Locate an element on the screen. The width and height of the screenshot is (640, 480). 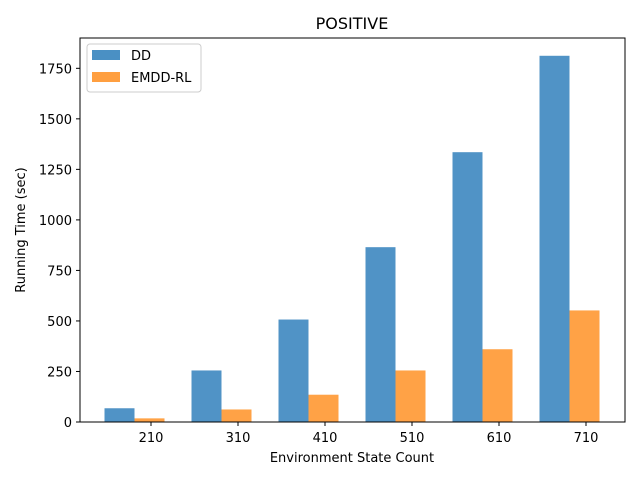
legend-label-emdd-rl: EMDD-RL is located at coordinates (161, 78).